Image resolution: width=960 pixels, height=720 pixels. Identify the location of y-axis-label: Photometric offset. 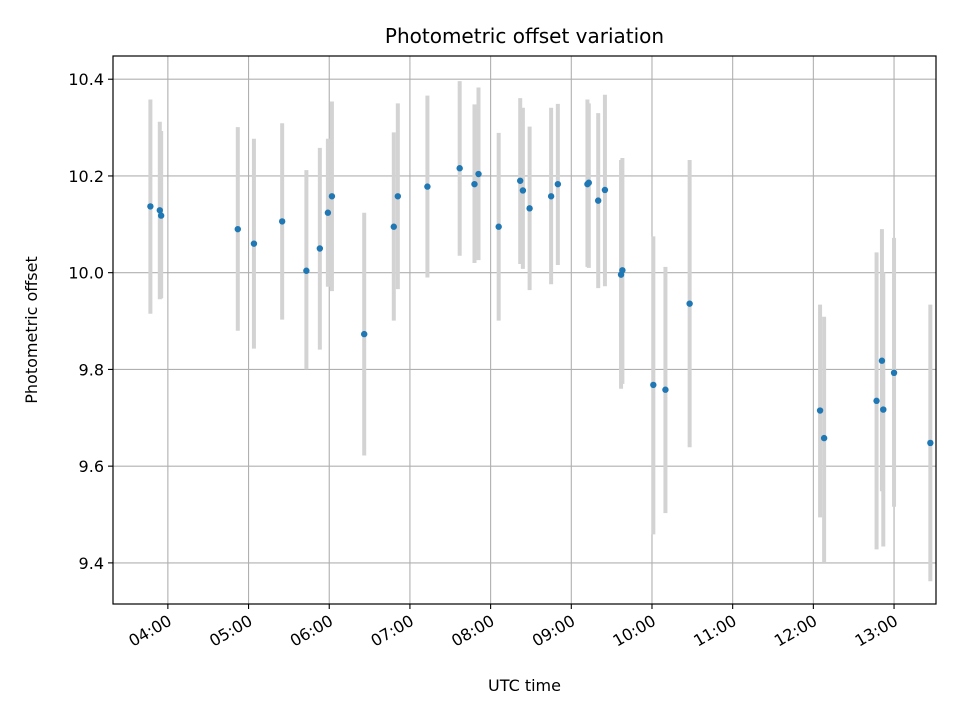
(31, 330).